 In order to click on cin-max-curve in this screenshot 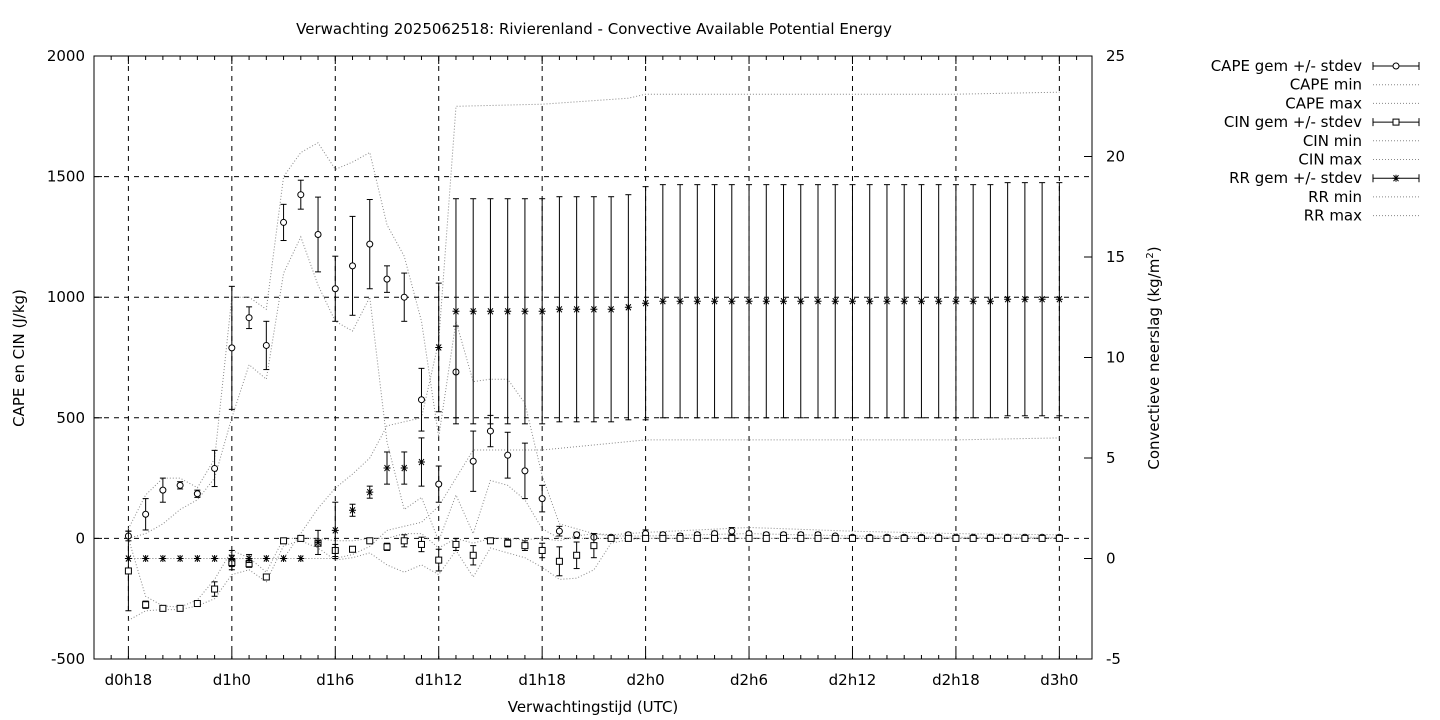, I will do `click(593, 570)`.